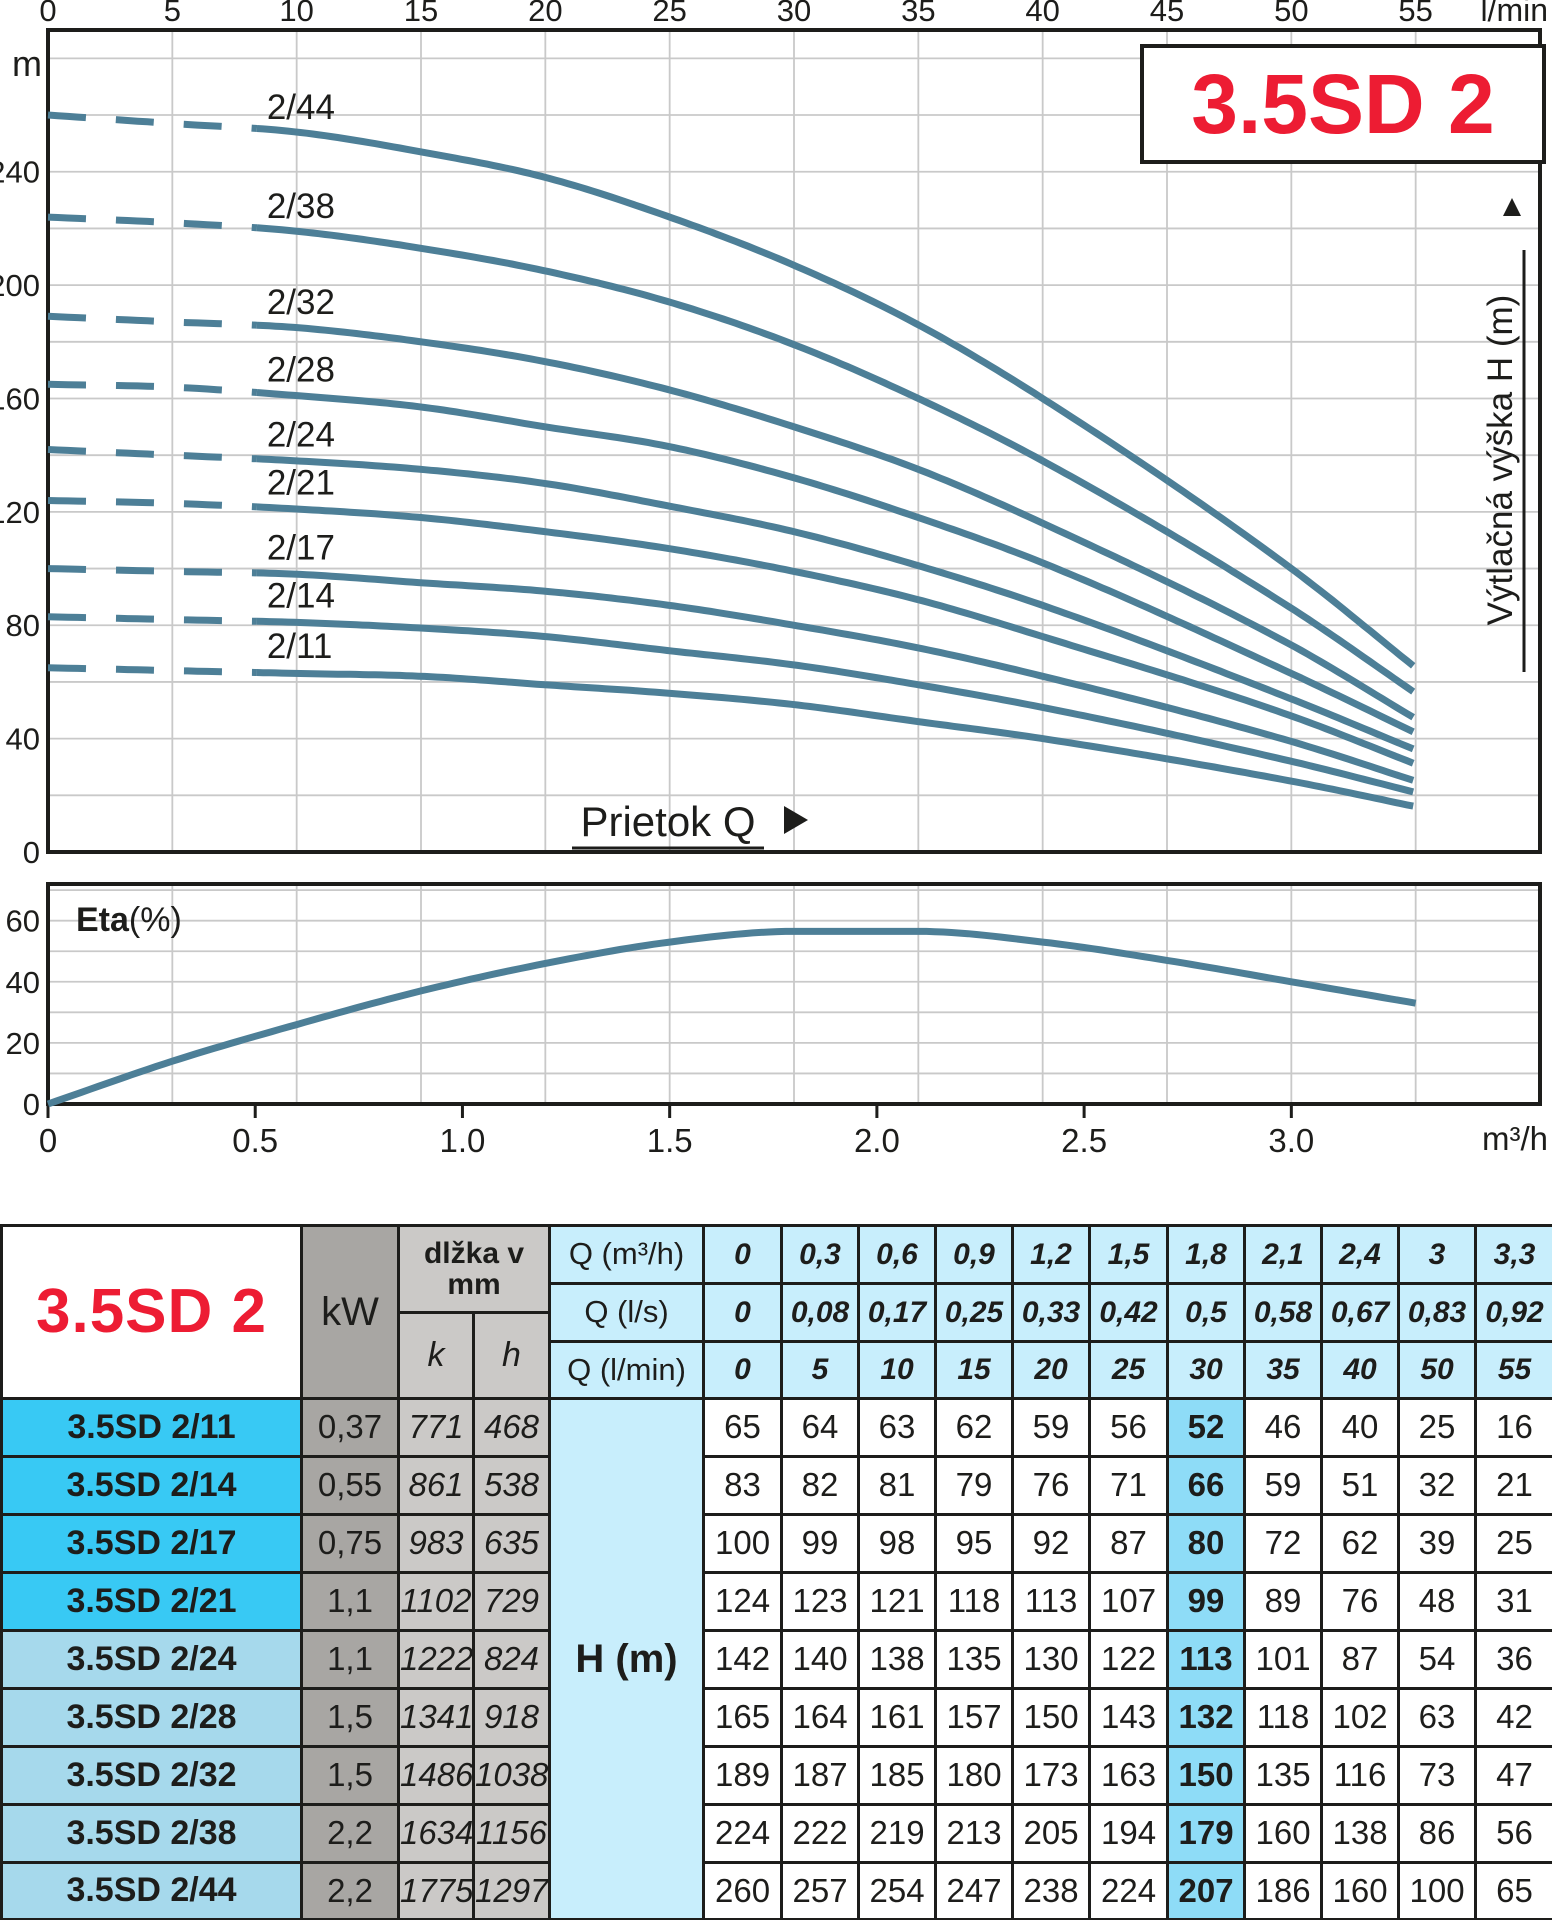  Describe the element at coordinates (820, 1775) in the screenshot. I see `head-data-cell: 187` at that location.